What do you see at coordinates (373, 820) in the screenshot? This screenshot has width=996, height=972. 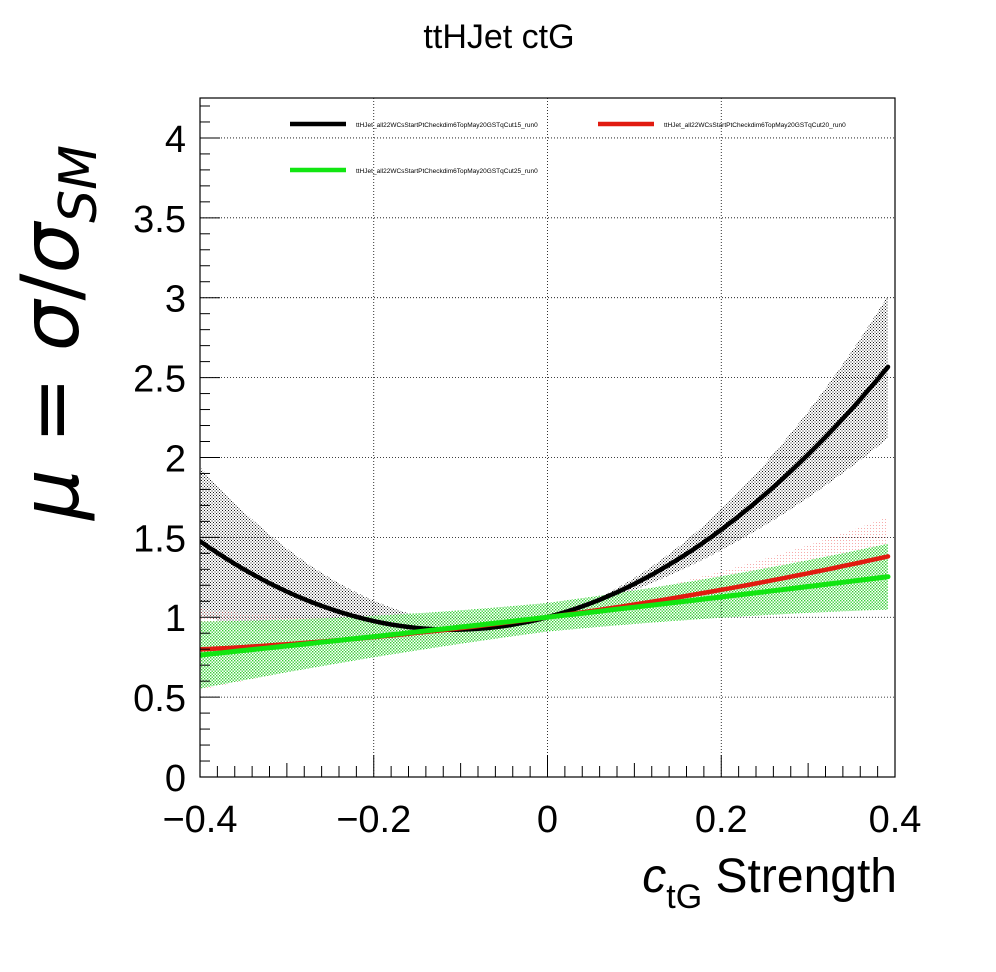 I see `x-tick-label: −0.2` at bounding box center [373, 820].